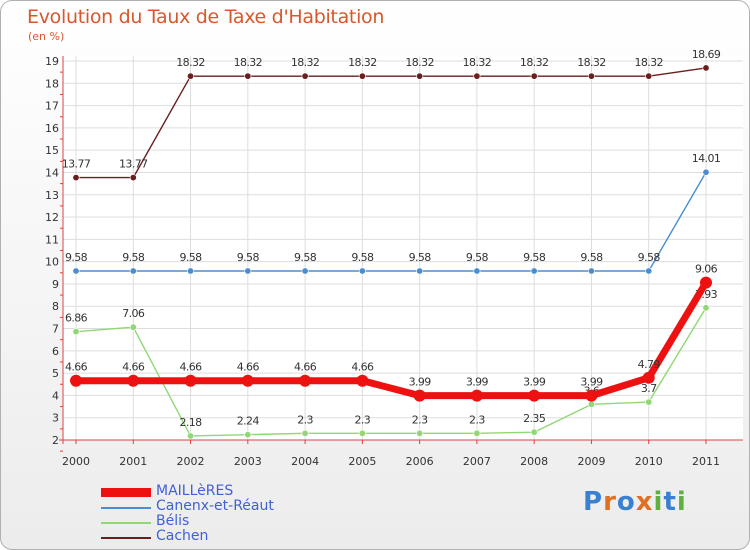 The image size is (750, 550). Describe the element at coordinates (206, 17) in the screenshot. I see `chart-title: Evolution du Taux de Taxe d'Habitation` at that location.